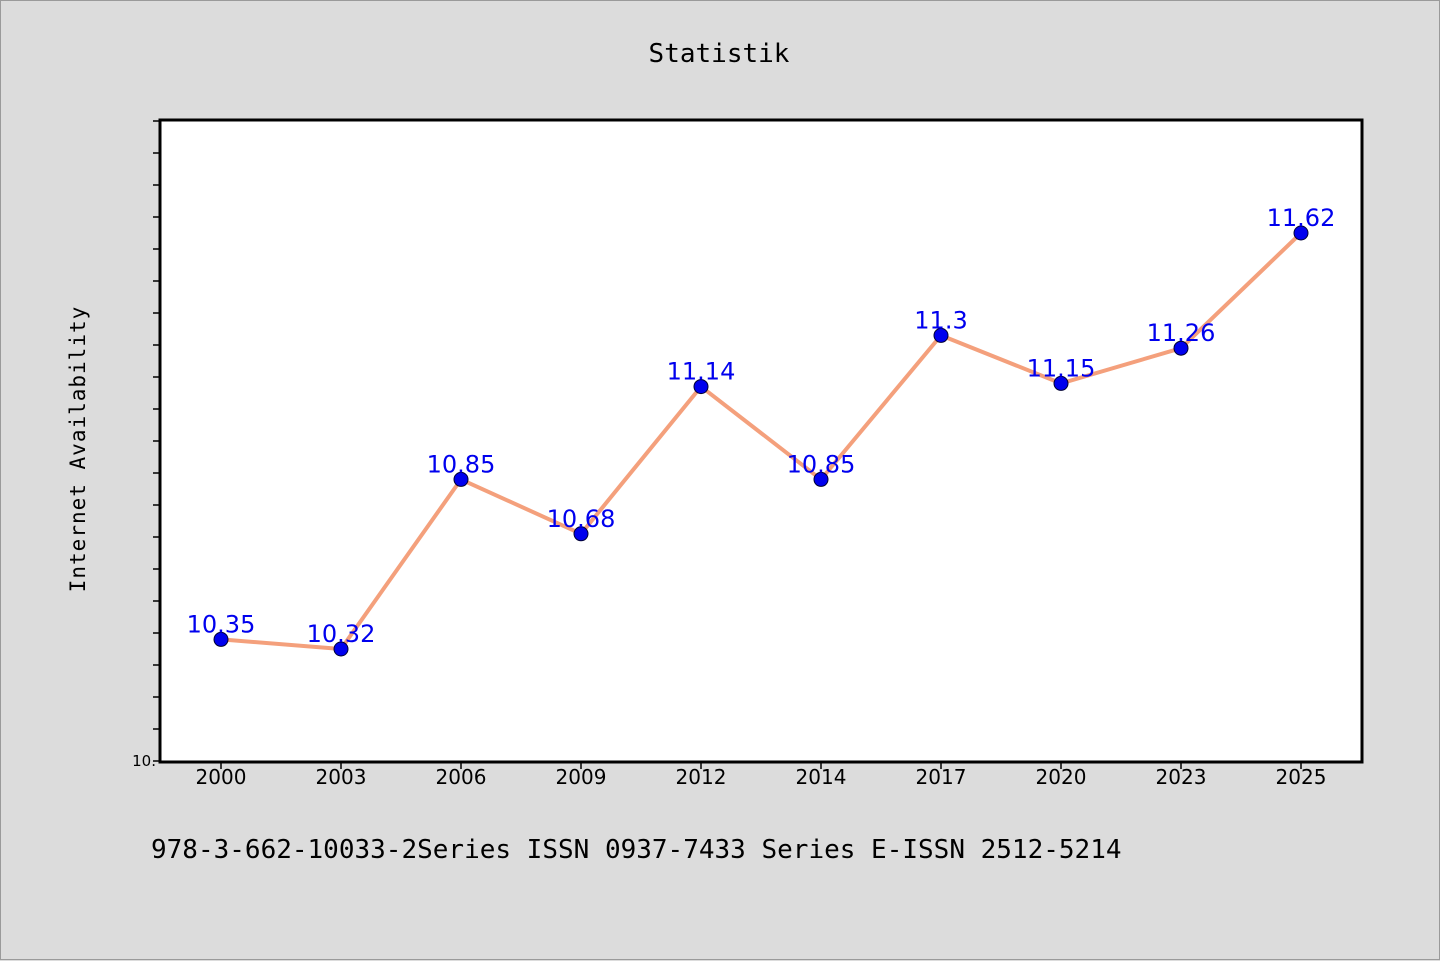 The height and width of the screenshot is (961, 1440). What do you see at coordinates (78, 449) in the screenshot?
I see `y-axis-label: Internet Availability` at bounding box center [78, 449].